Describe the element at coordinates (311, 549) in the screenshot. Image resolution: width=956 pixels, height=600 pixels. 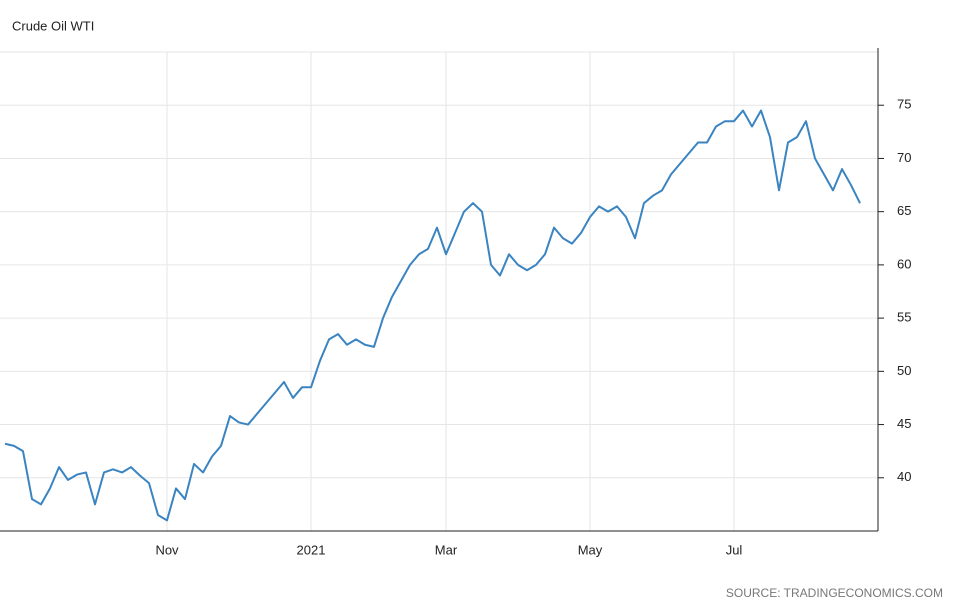
I see `x-tick-label: 2021` at that location.